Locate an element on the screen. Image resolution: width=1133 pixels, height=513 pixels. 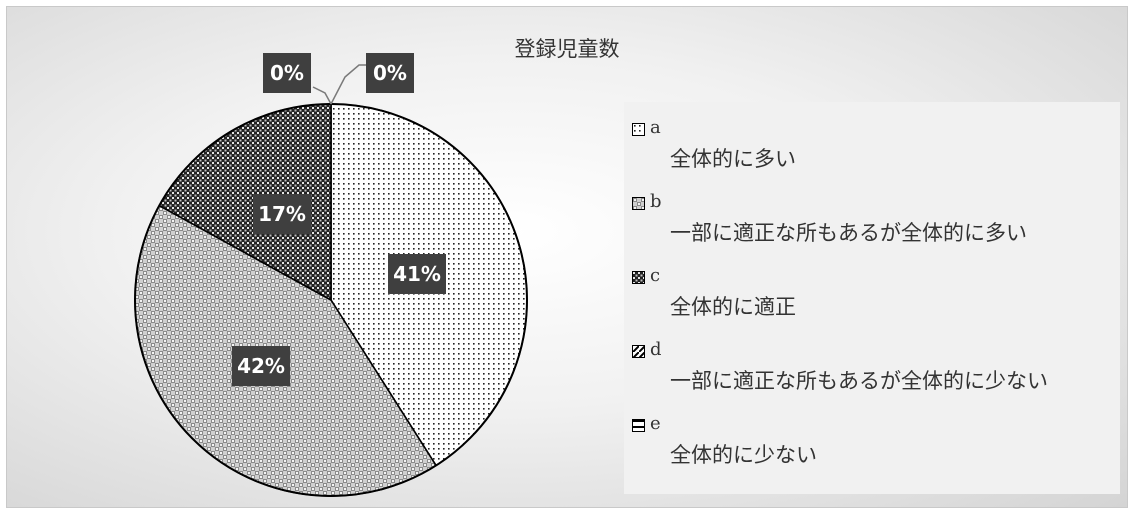
data-label-b: 42% is located at coordinates (261, 366).